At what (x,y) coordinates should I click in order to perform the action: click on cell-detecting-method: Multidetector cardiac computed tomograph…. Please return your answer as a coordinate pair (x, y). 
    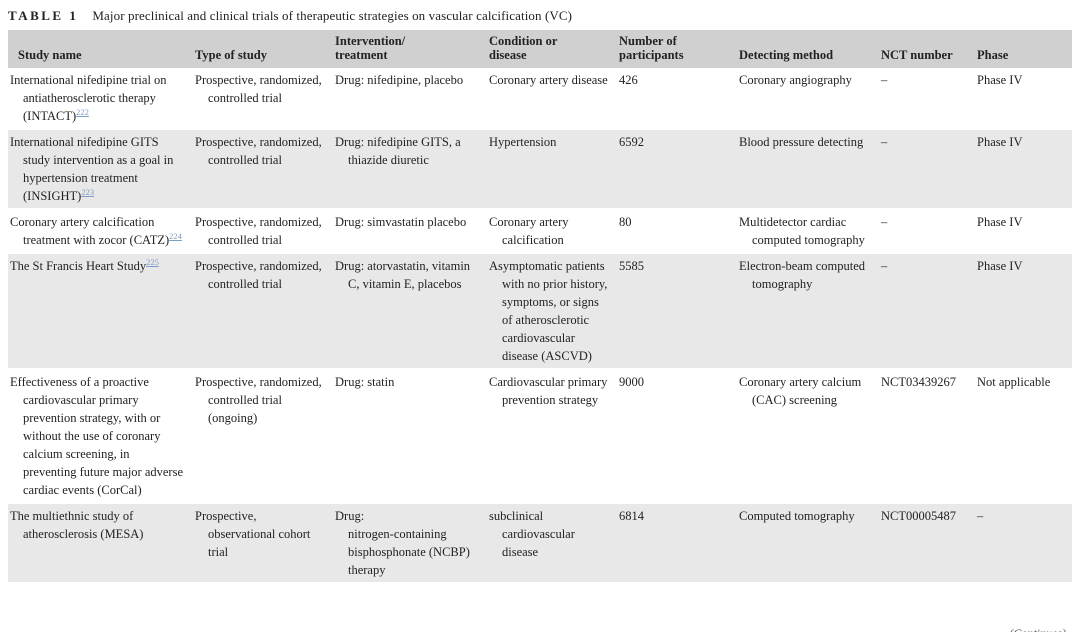
    Looking at the image, I should click on (802, 231).